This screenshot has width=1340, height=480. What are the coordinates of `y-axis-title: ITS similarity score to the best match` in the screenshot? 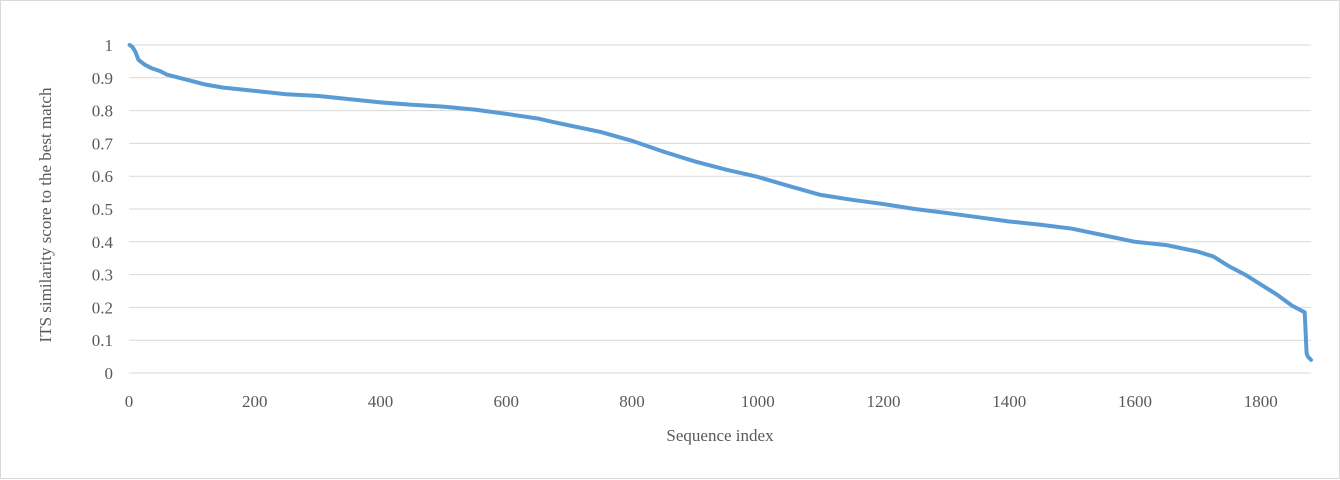 It's located at (45, 214).